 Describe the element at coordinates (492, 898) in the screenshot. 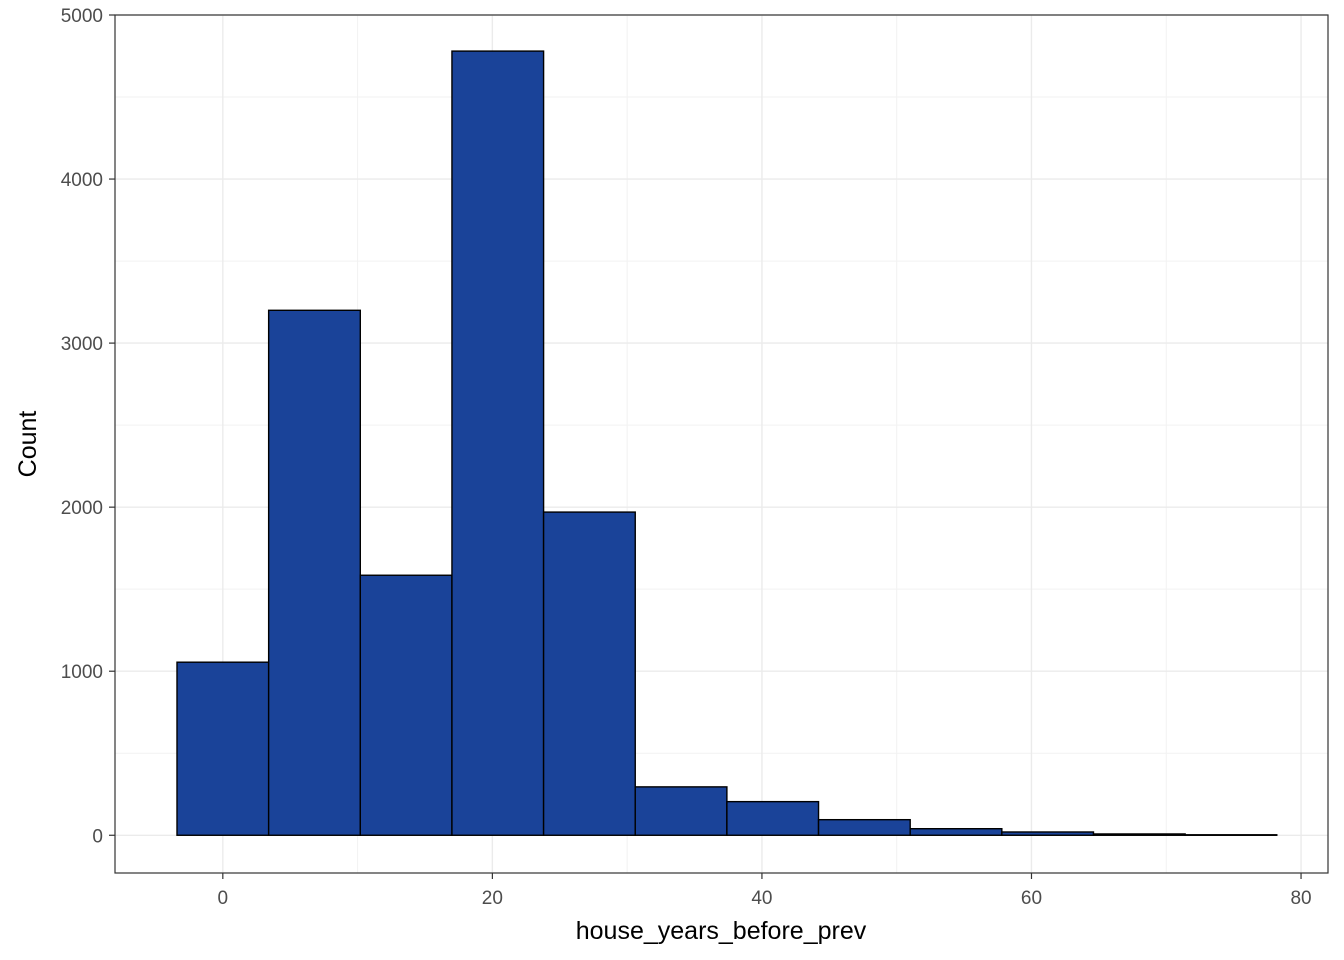

I see `x-tick-label: 20` at that location.